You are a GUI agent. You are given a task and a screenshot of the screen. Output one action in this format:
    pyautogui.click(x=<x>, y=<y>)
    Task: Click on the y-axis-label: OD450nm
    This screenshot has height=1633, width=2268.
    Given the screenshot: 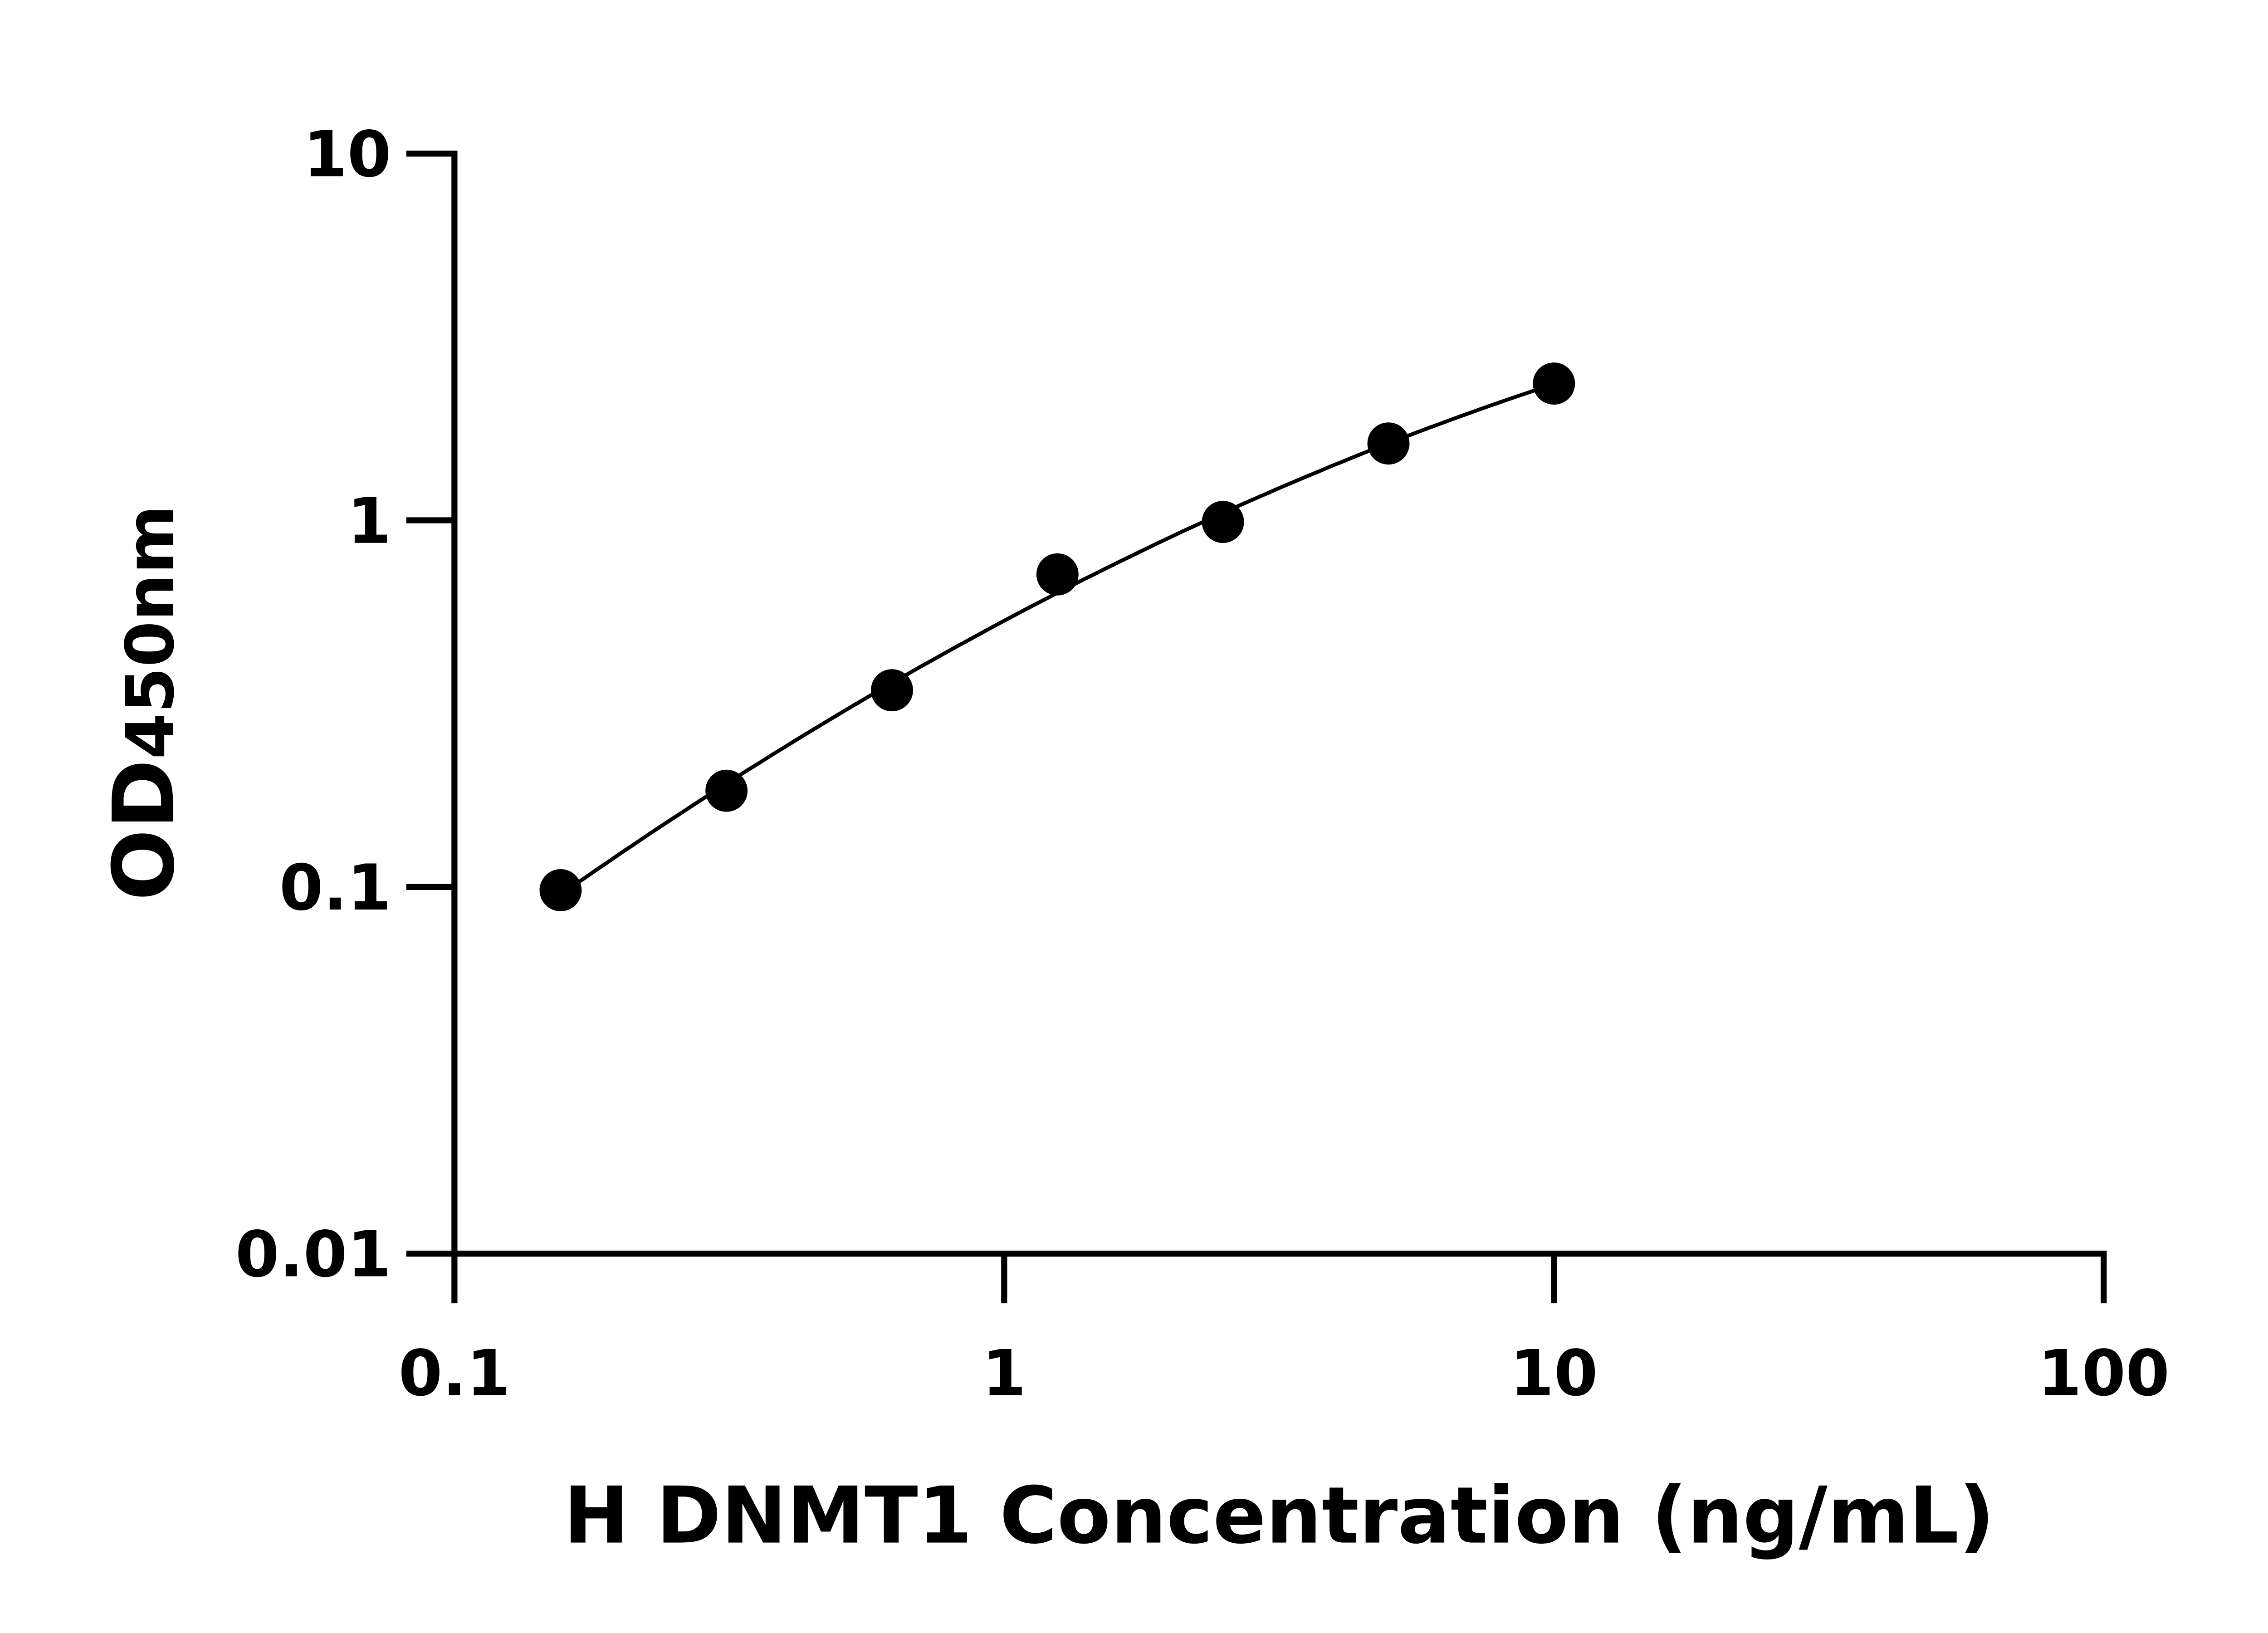 What is the action you would take?
    pyautogui.click(x=144, y=703)
    